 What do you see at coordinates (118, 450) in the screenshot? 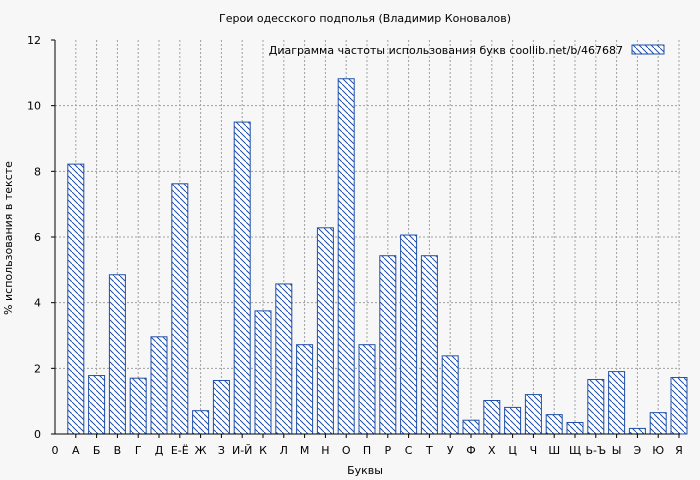
I see `x-tick-label: В` at bounding box center [118, 450].